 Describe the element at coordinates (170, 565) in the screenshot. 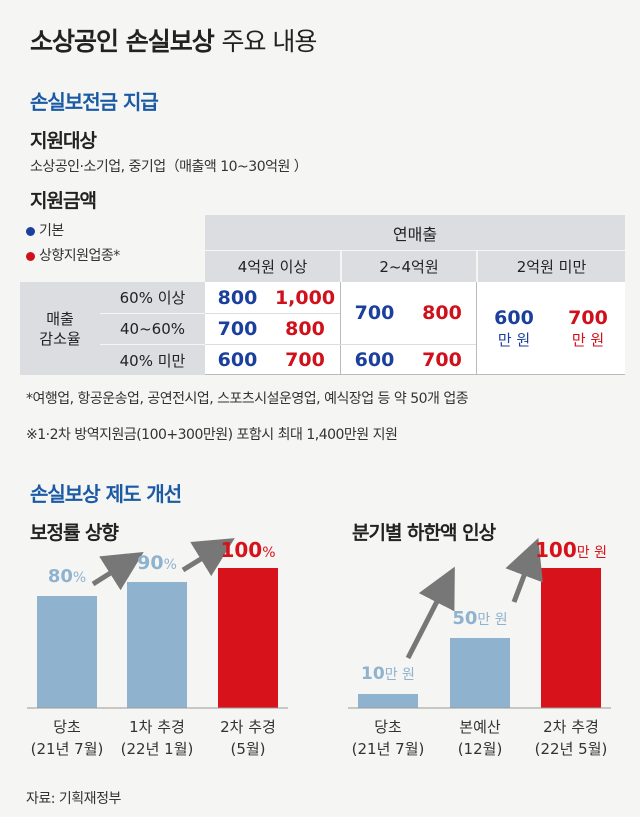

I see `chart1-value-unit-2: %` at that location.